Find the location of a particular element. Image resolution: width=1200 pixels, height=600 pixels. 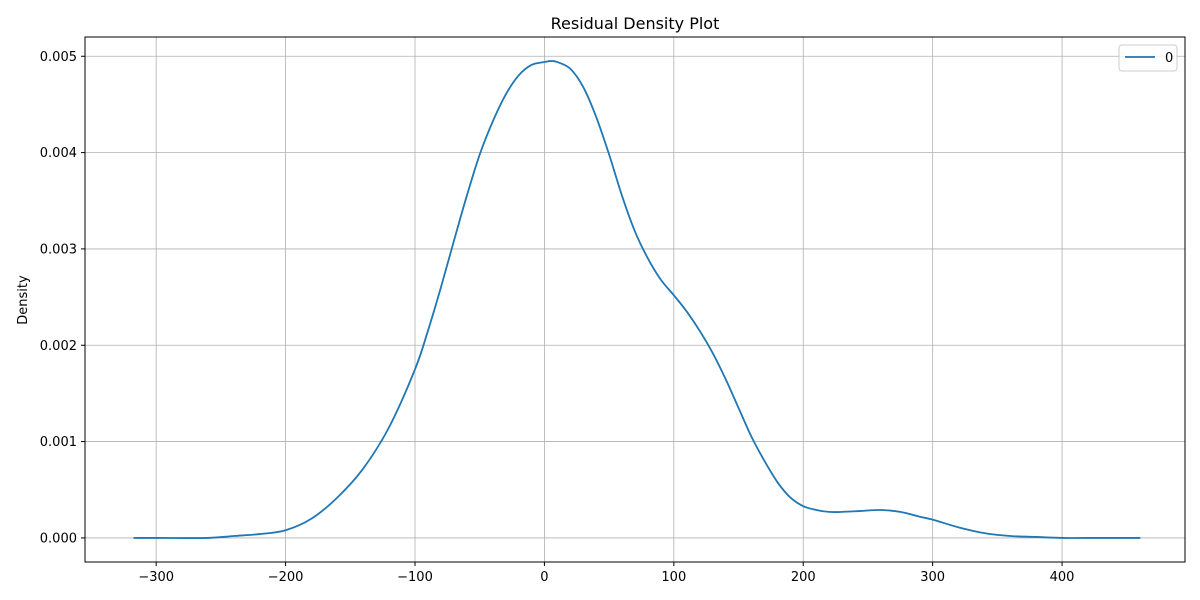

x-tick-label: −300 is located at coordinates (156, 577).